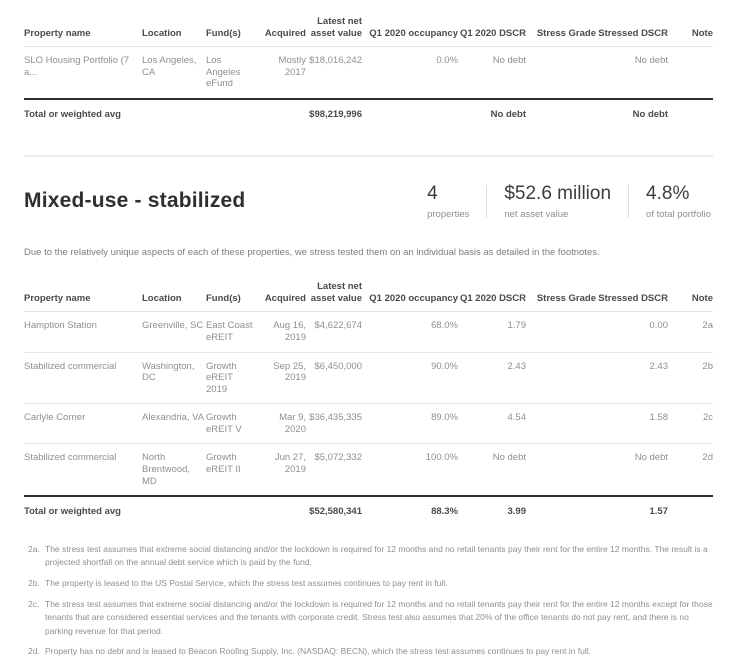  Describe the element at coordinates (174, 470) in the screenshot. I see `cell-location: North Brentwood, MD` at that location.